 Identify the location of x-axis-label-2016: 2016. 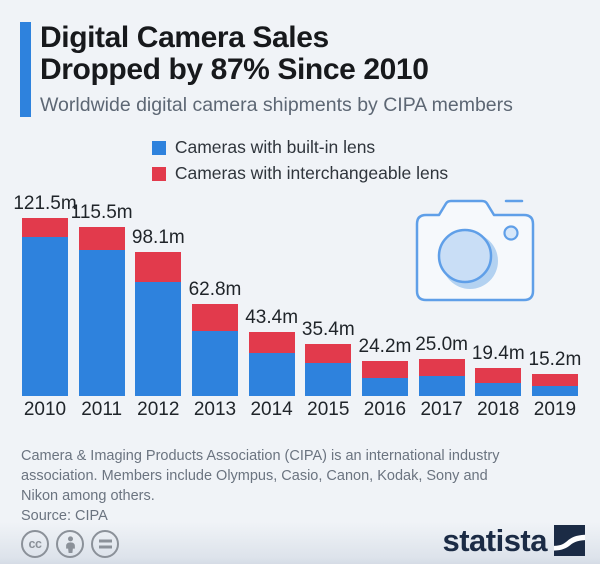
(385, 409).